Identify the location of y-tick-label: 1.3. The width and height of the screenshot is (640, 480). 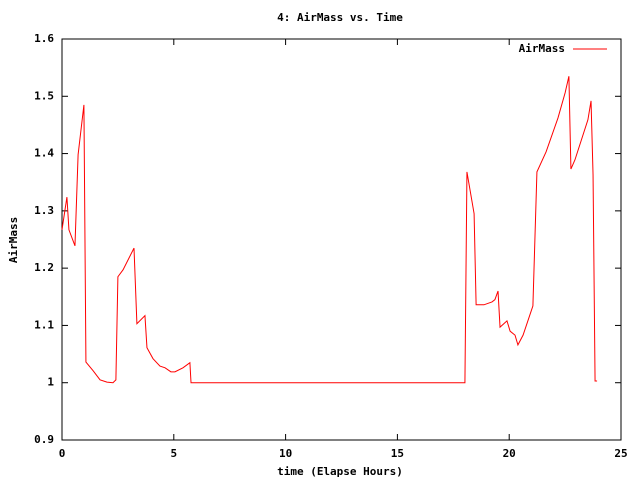
(44, 210).